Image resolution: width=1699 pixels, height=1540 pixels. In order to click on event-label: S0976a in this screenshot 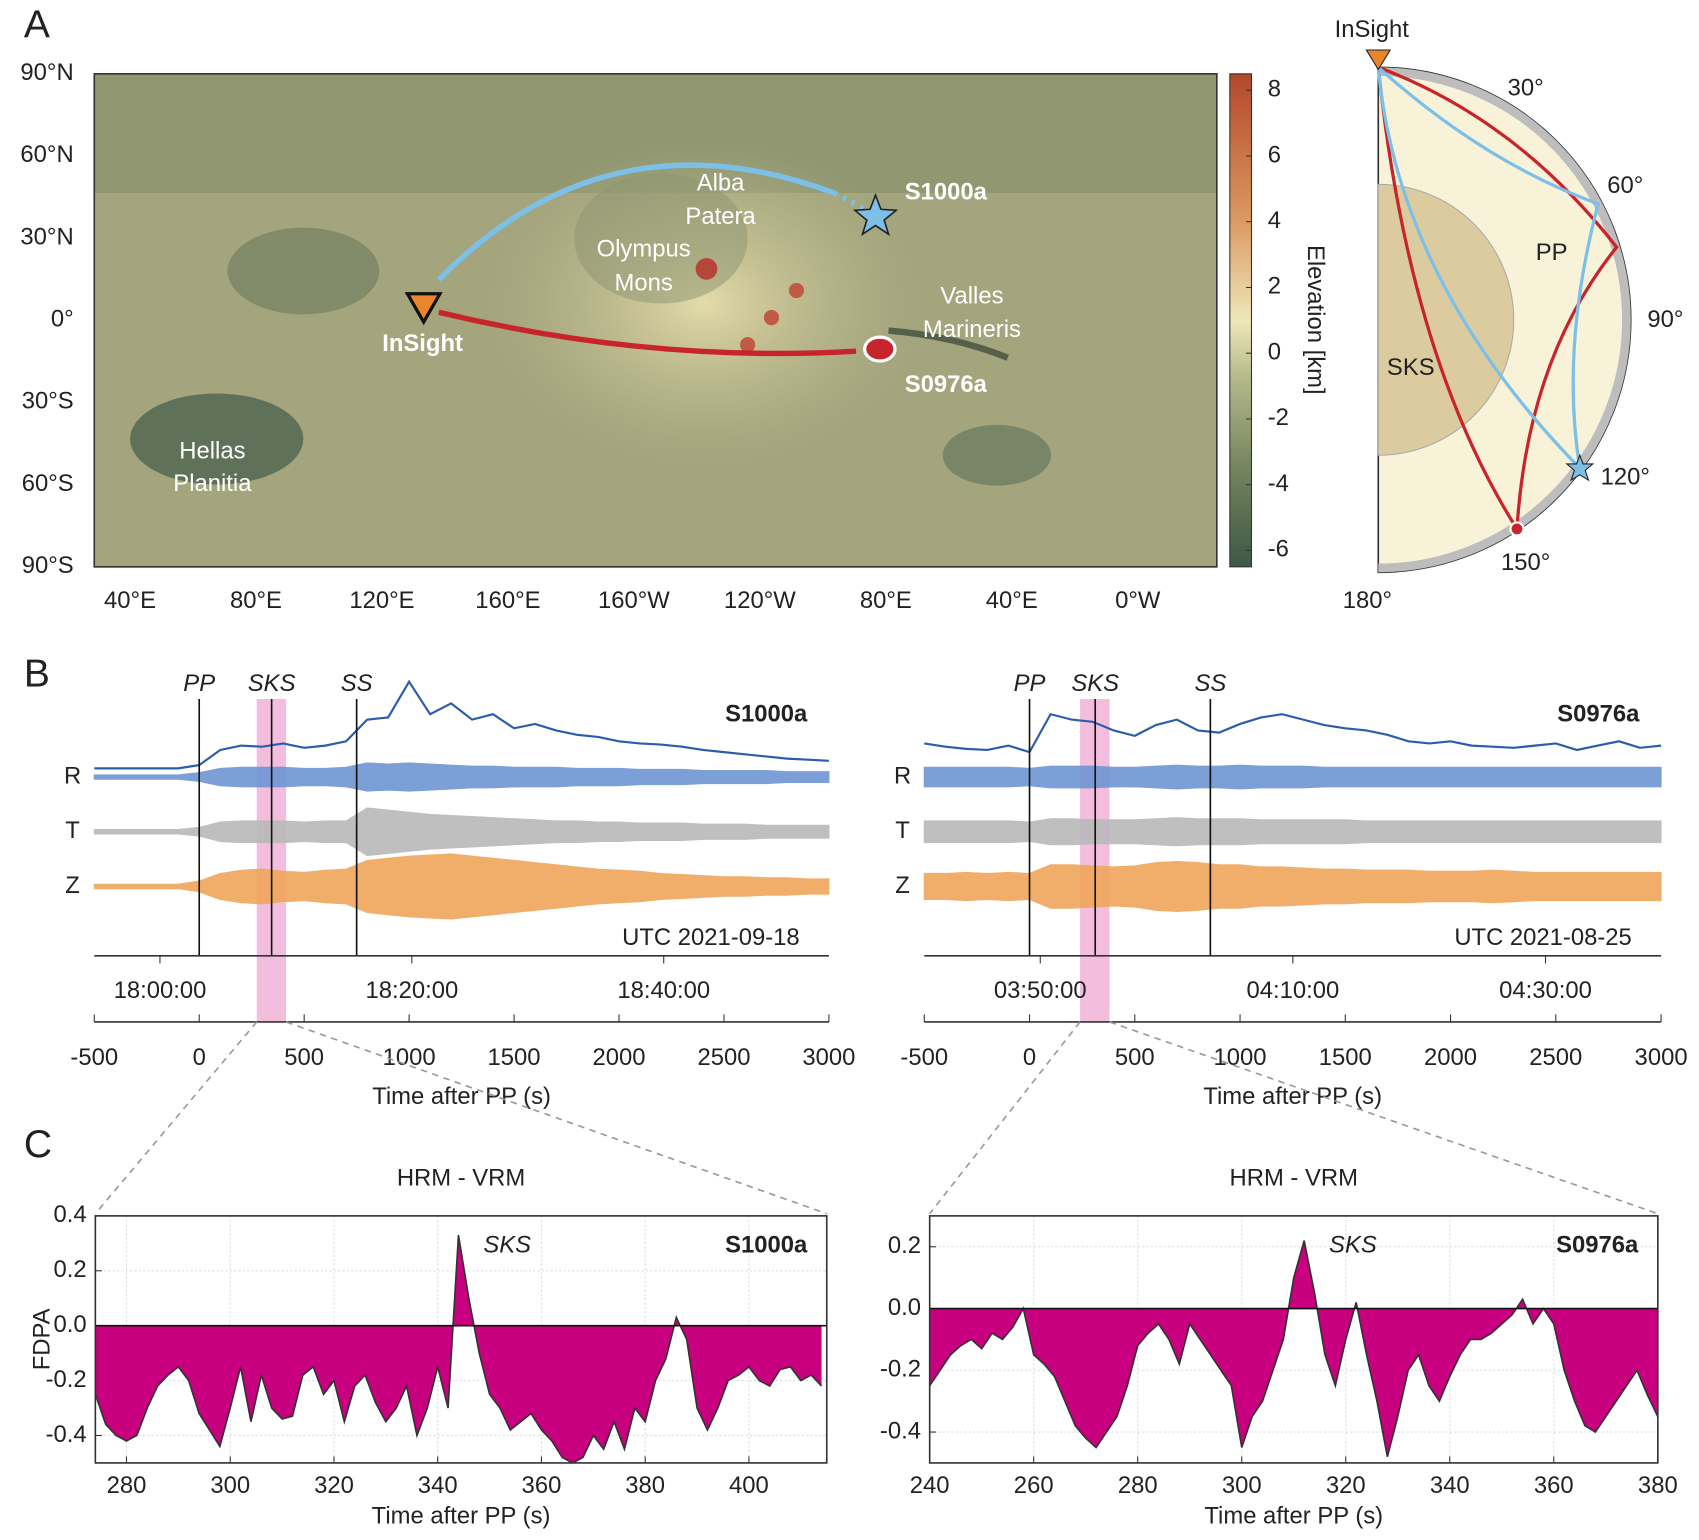, I will do `click(946, 384)`.